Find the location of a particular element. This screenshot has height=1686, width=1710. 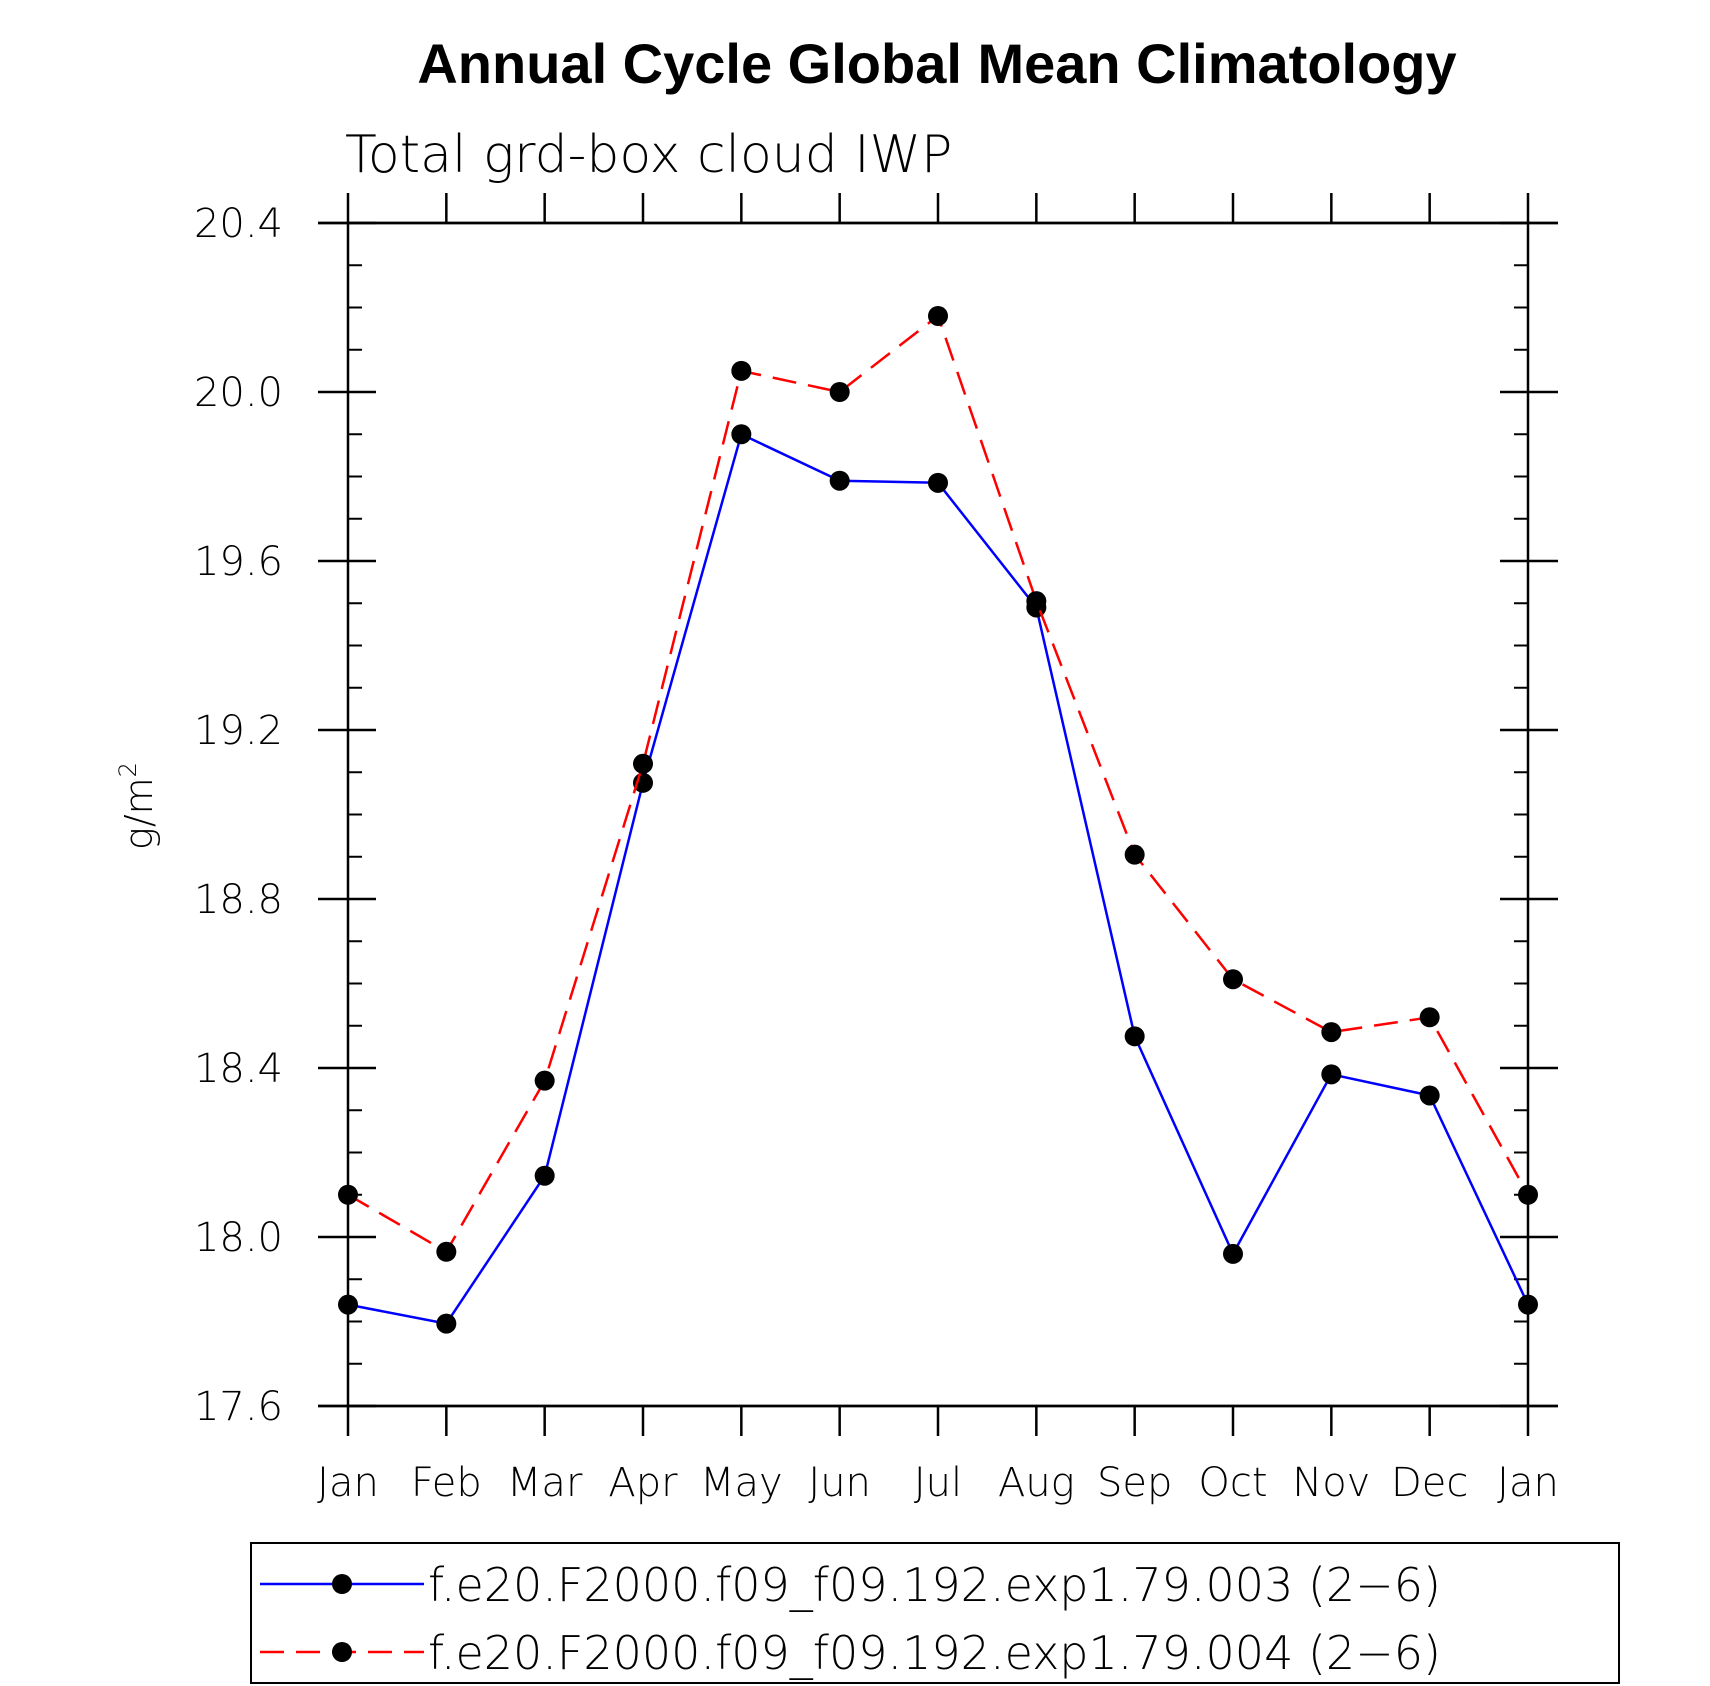

x-tick-label: Aug is located at coordinates (1036, 1483).